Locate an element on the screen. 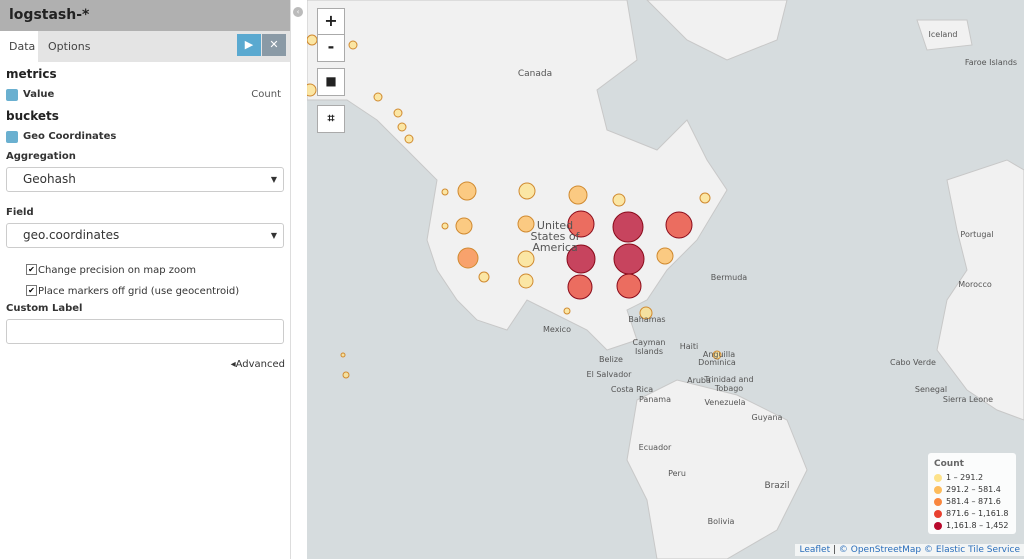  expand-toggle is located at coordinates (12, 95).